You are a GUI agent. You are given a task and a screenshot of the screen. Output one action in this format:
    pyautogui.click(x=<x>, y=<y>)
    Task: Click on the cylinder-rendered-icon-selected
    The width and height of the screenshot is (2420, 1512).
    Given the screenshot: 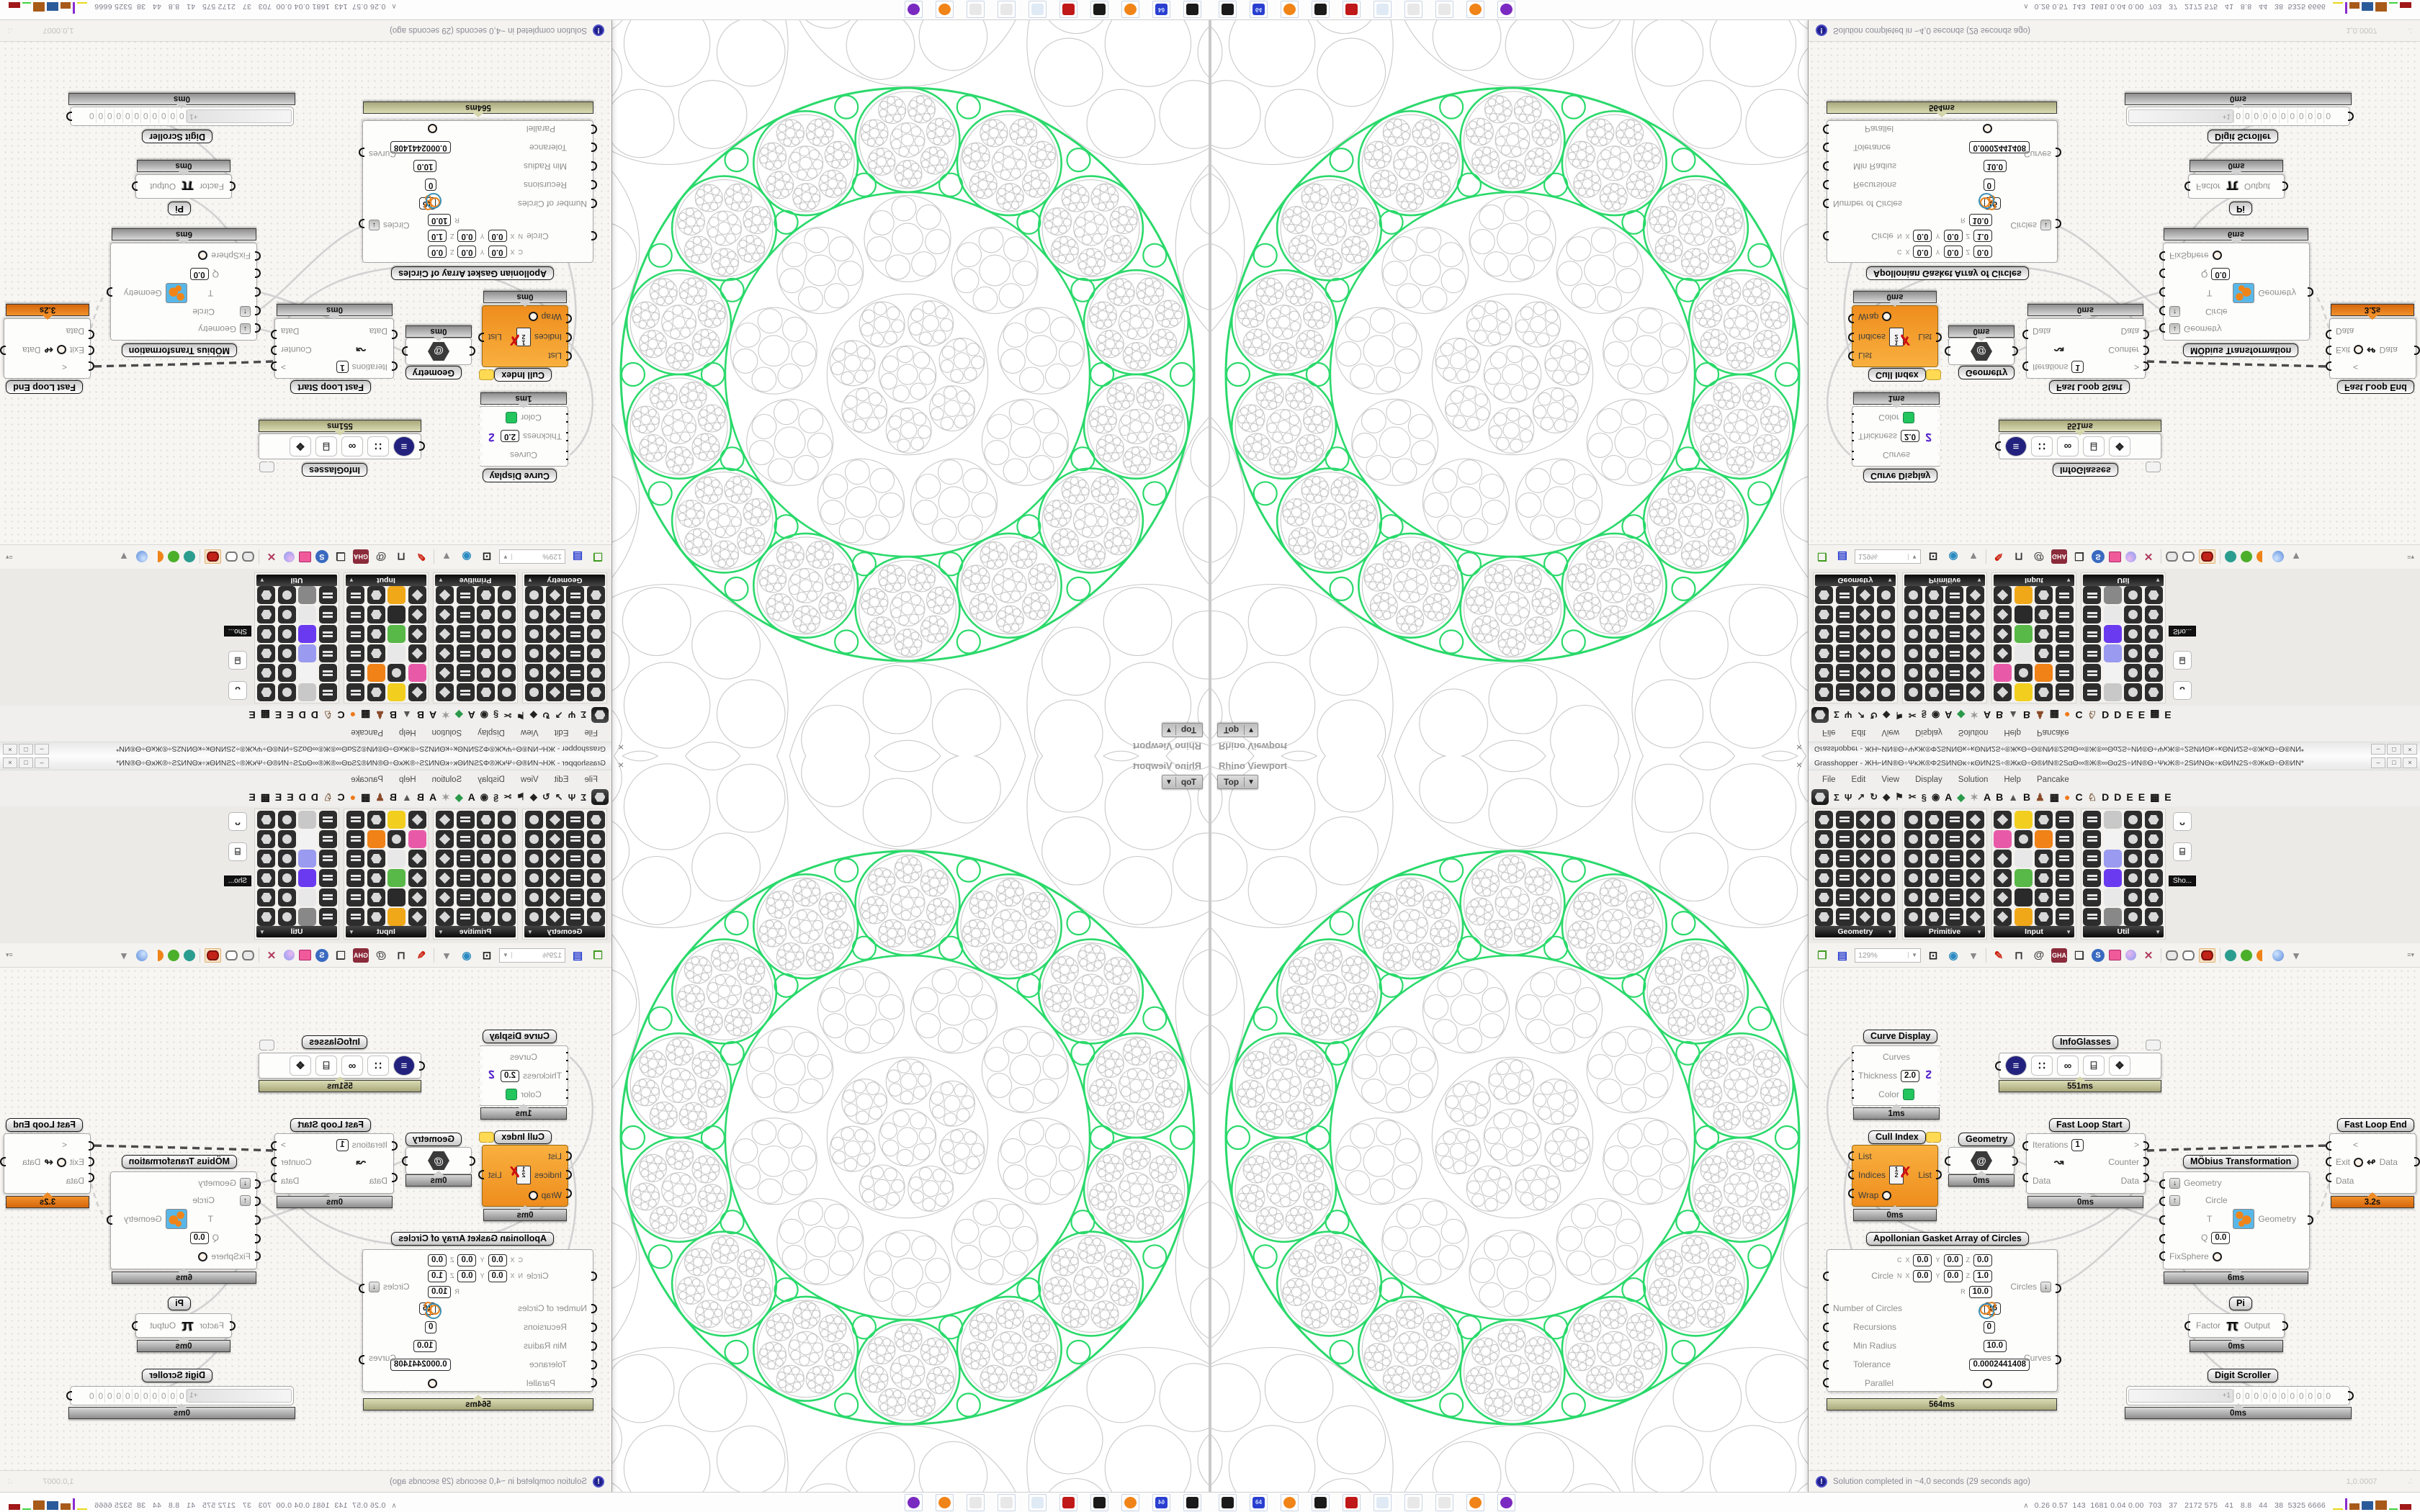 What is the action you would take?
    pyautogui.click(x=2207, y=556)
    